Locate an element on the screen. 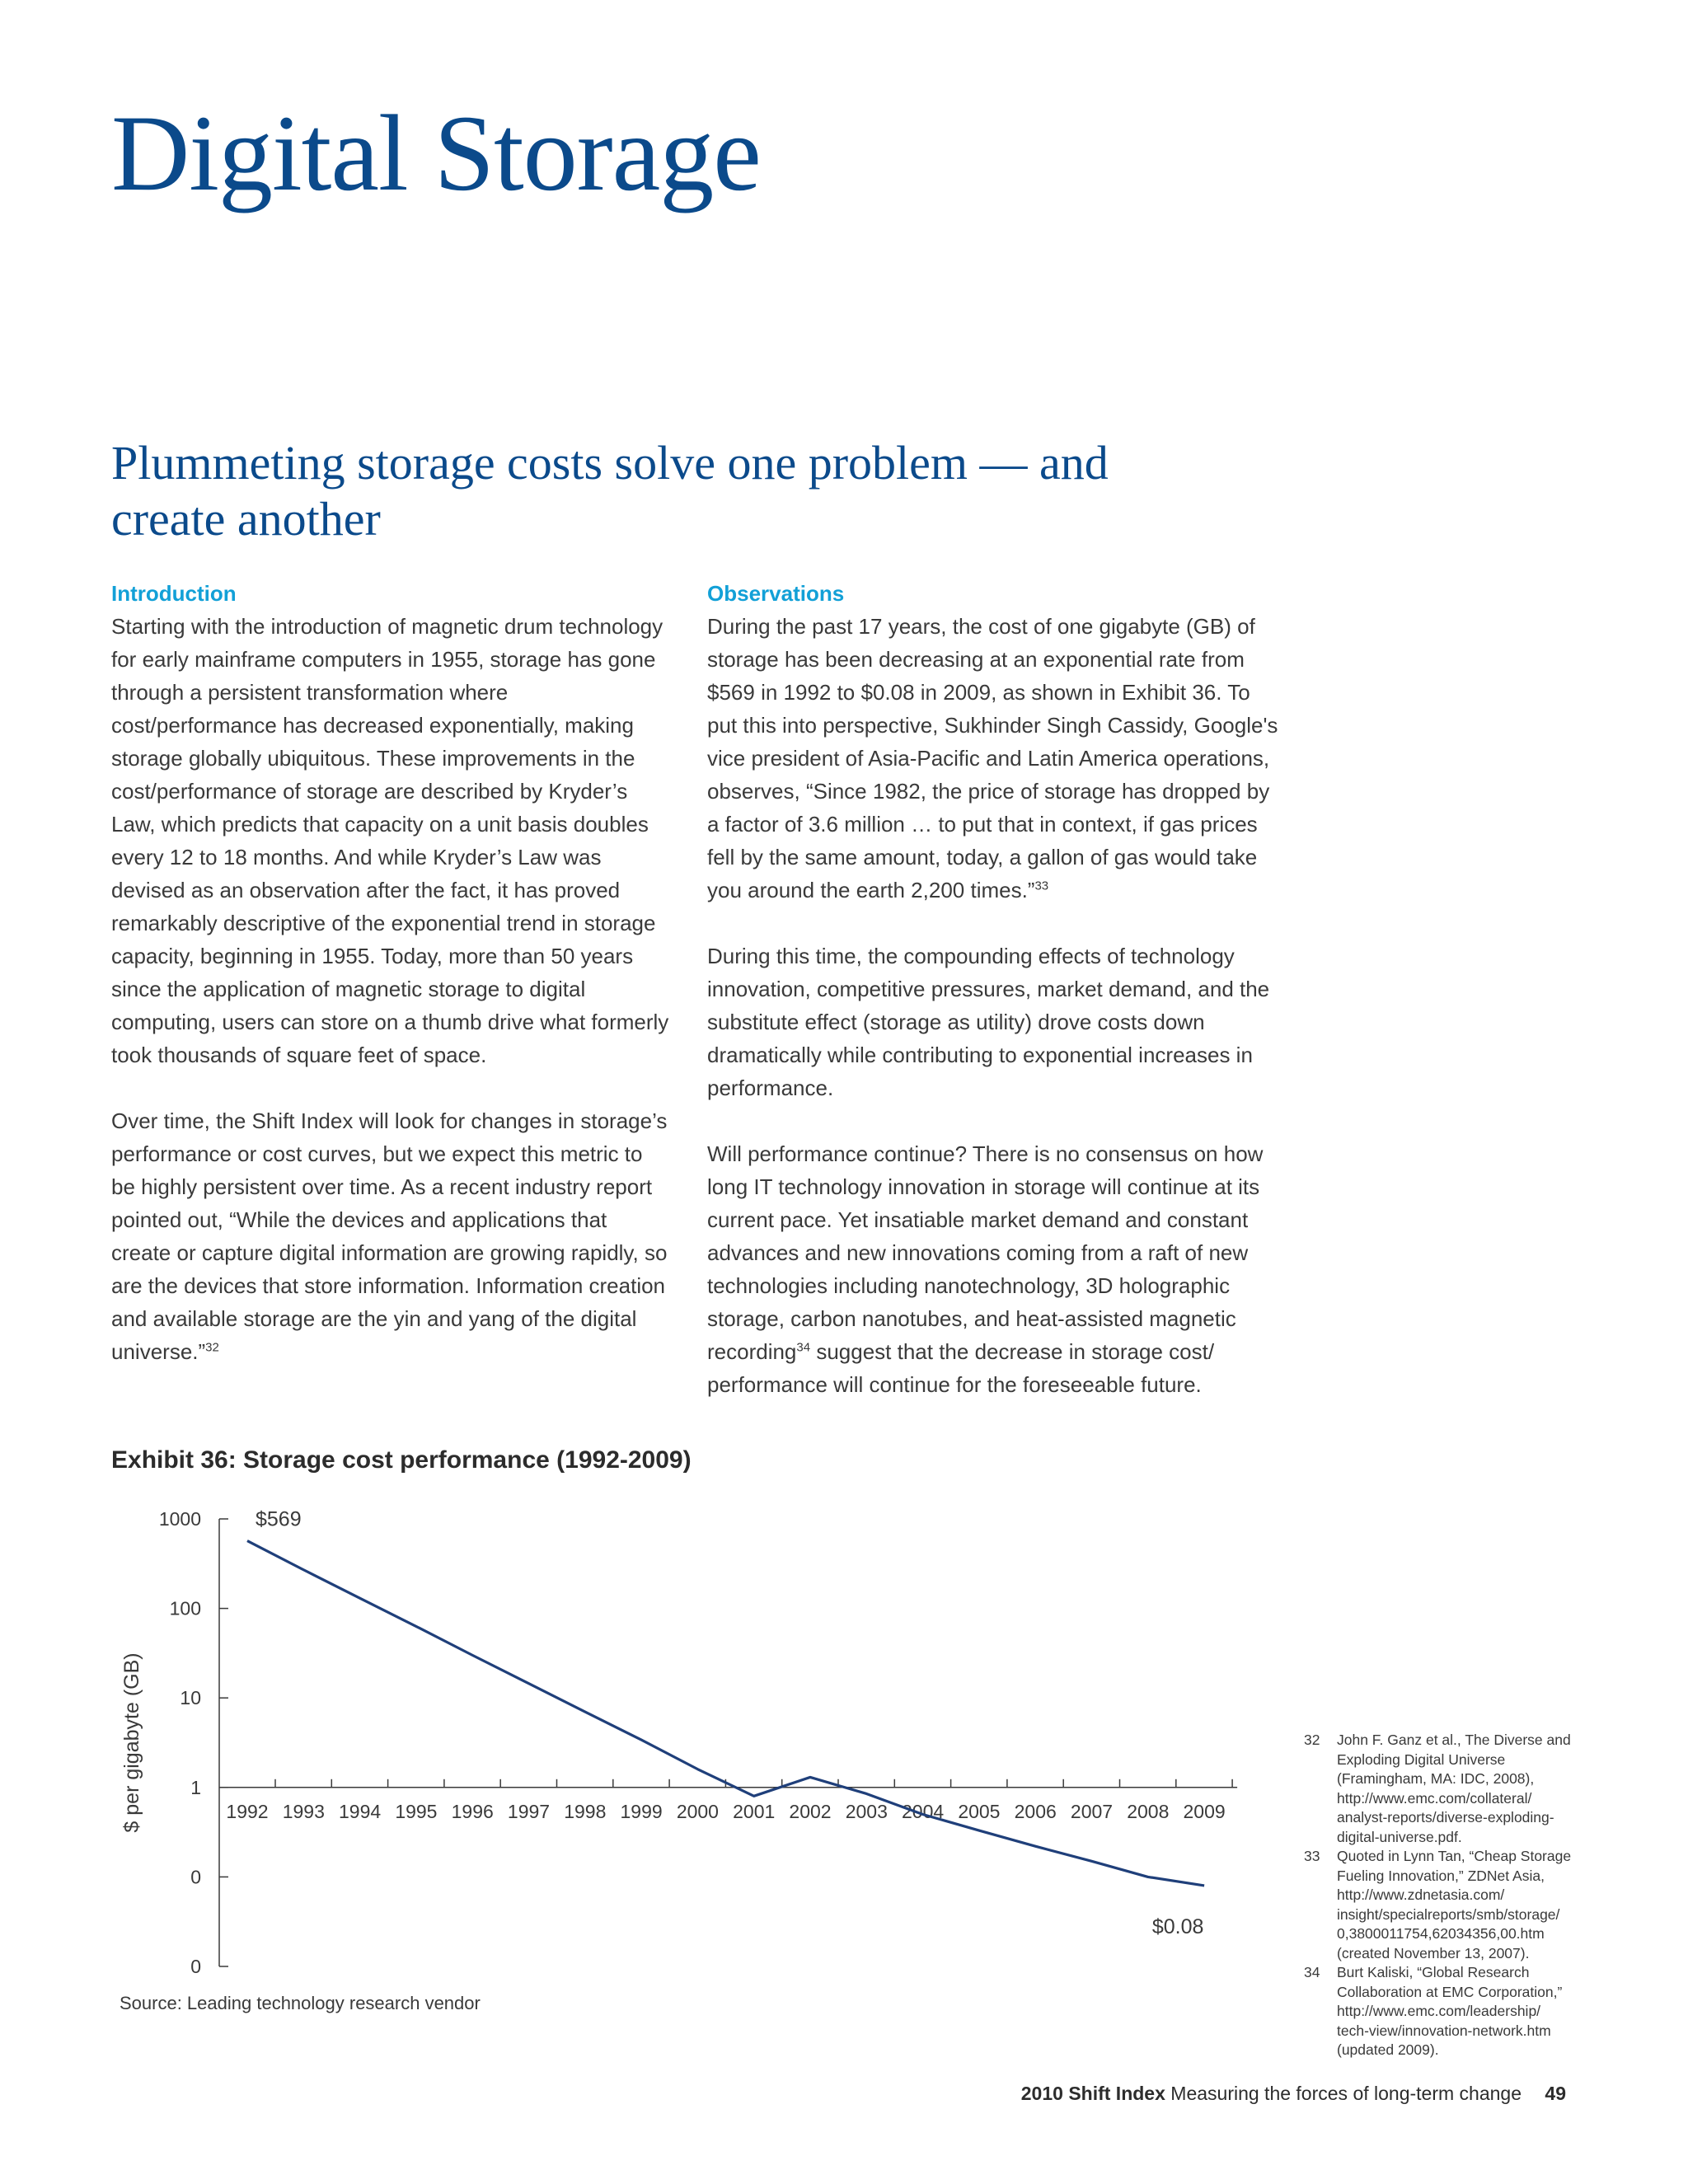 This screenshot has height=2184, width=1688. y-tick-label: 1000 is located at coordinates (180, 1519).